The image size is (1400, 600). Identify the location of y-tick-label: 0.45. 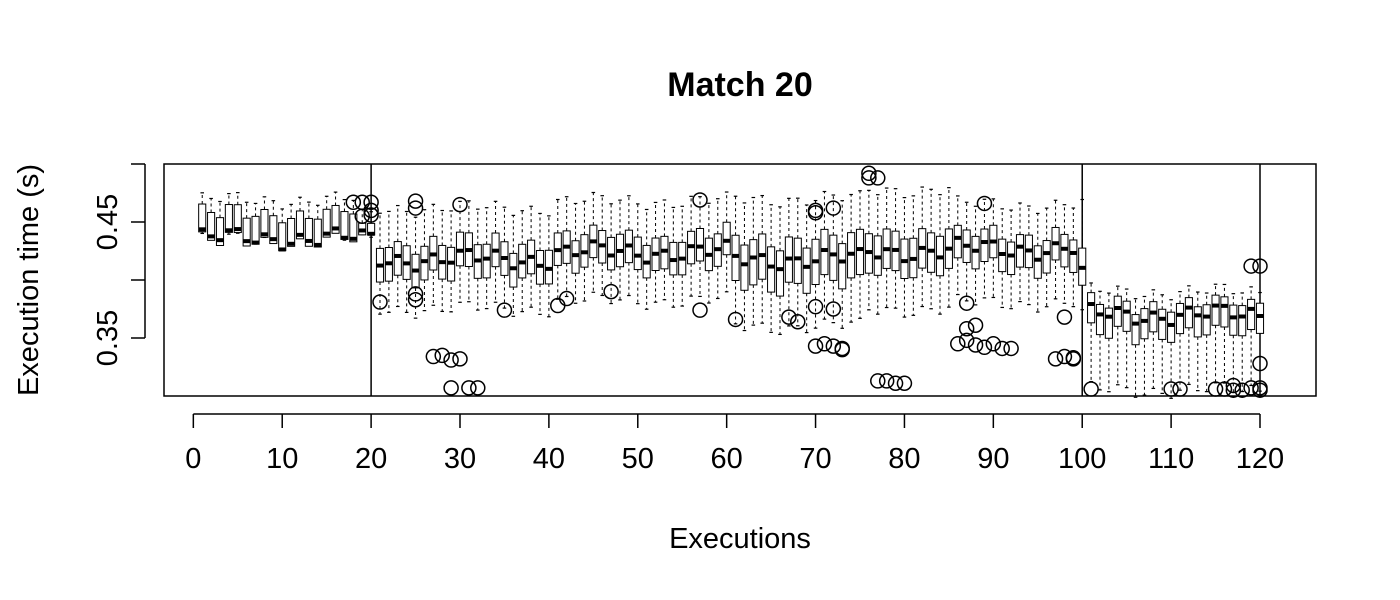
(108, 222).